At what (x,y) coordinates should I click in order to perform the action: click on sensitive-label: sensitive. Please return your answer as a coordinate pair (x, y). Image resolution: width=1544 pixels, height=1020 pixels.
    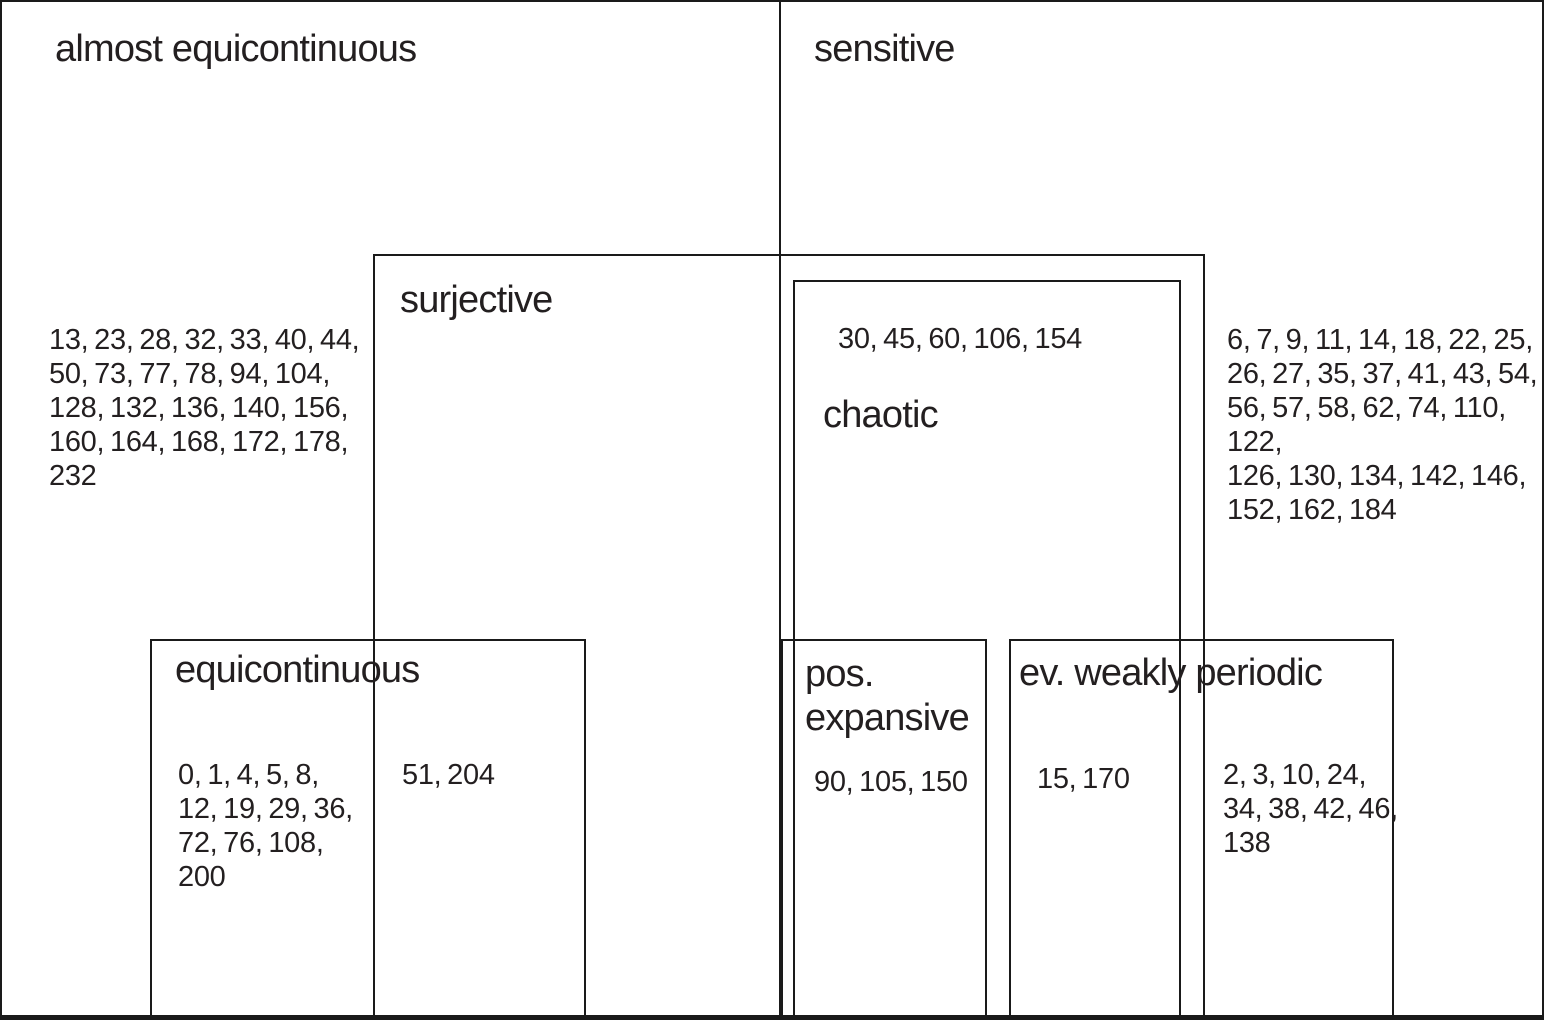
    Looking at the image, I should click on (884, 49).